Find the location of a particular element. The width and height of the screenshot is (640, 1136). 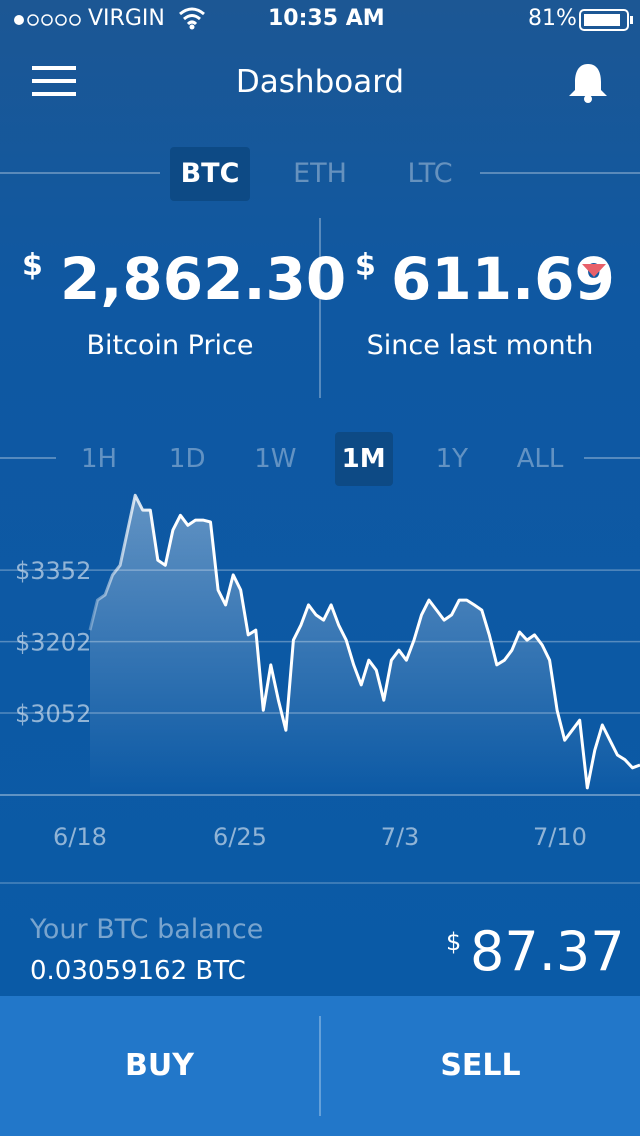

notifications-button is located at coordinates (588, 82).